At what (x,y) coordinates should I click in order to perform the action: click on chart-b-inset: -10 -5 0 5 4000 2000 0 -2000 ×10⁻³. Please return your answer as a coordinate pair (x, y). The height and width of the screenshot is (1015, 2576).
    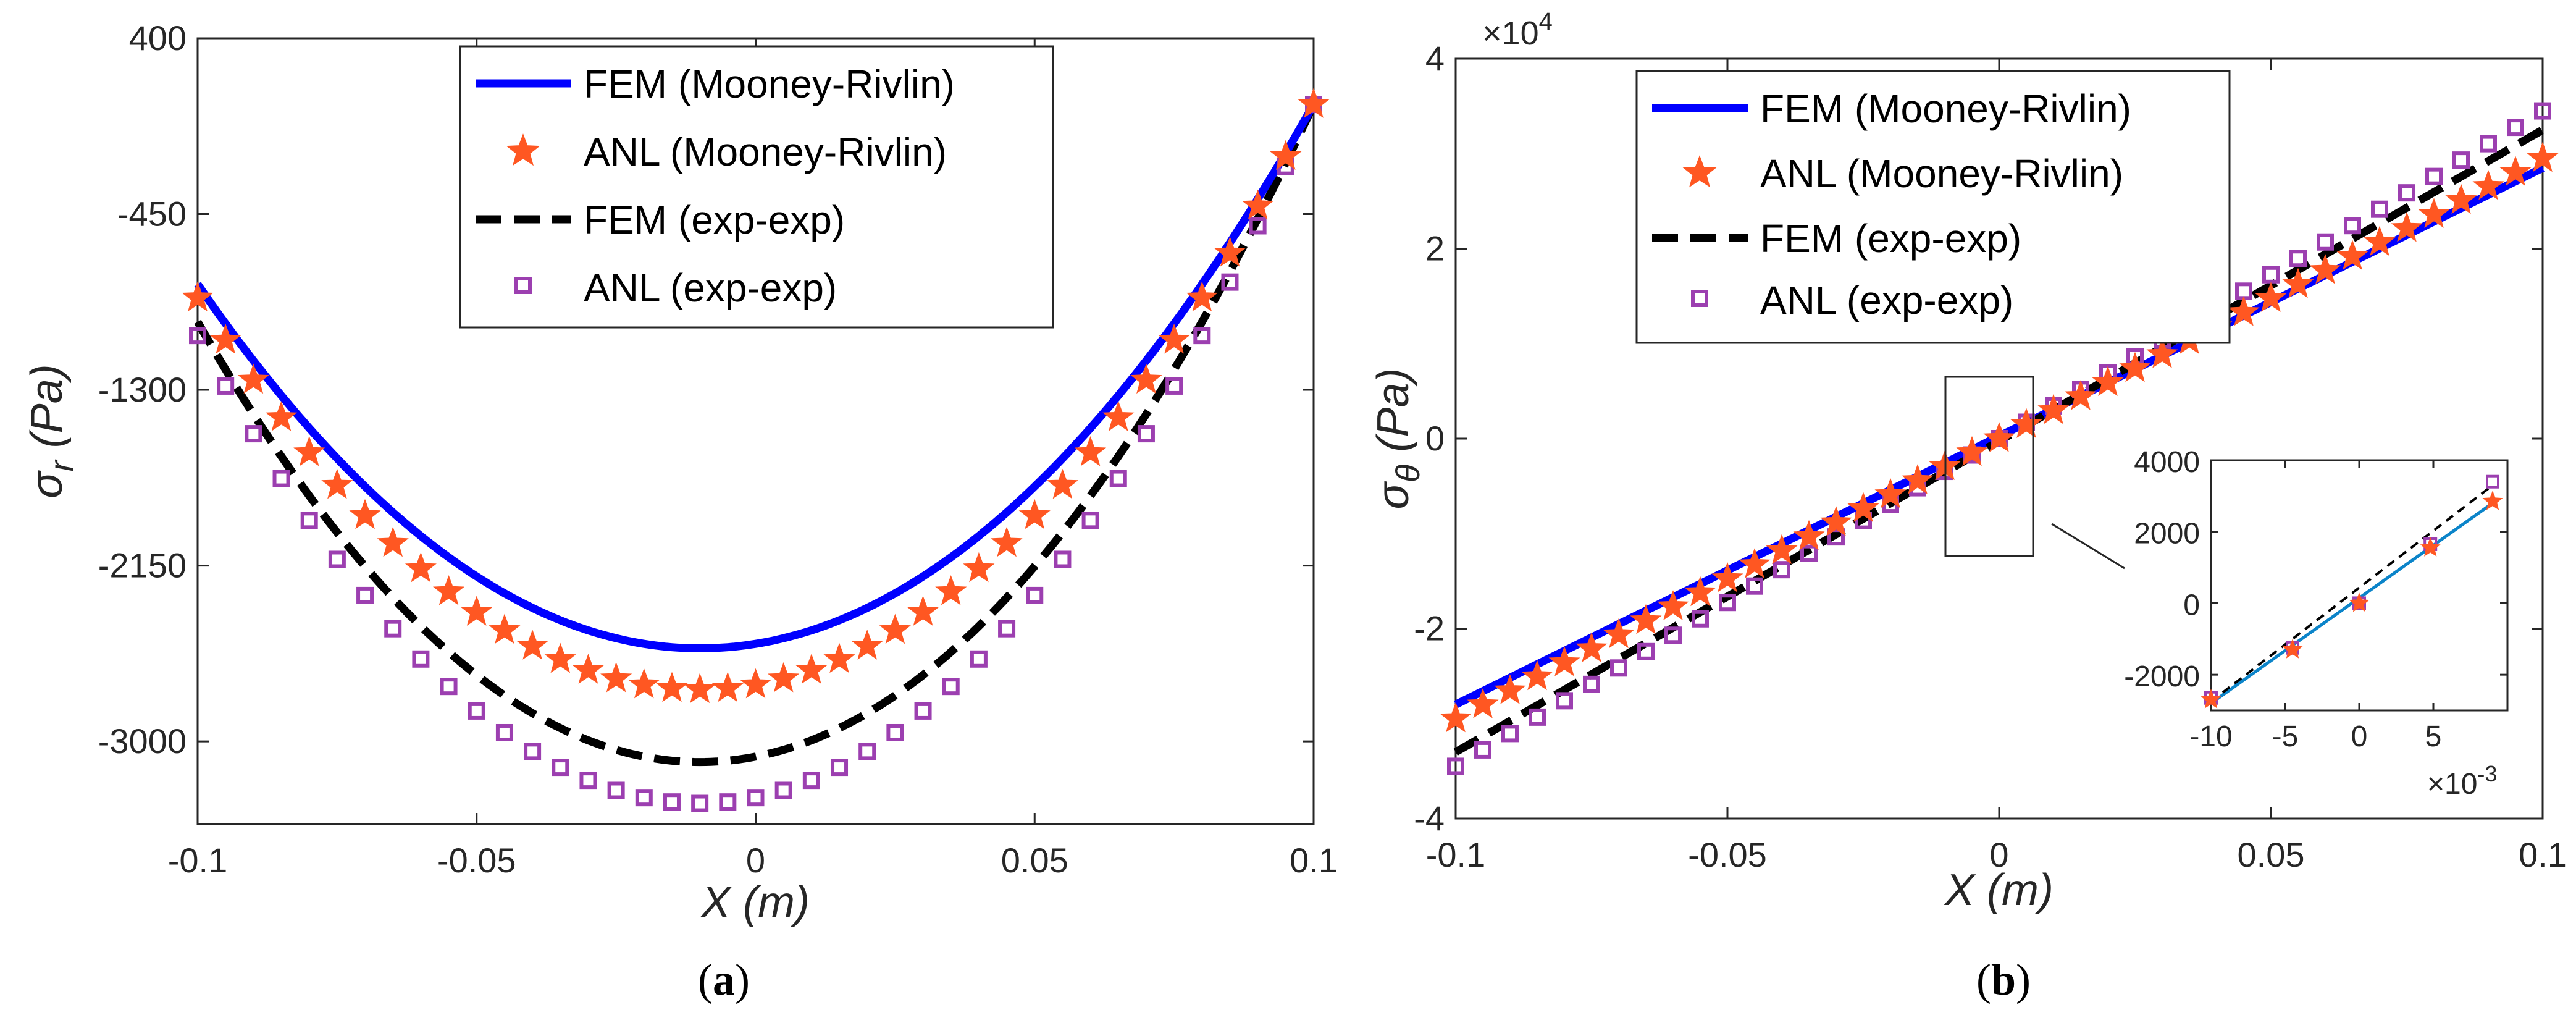
    Looking at the image, I should click on (2316, 623).